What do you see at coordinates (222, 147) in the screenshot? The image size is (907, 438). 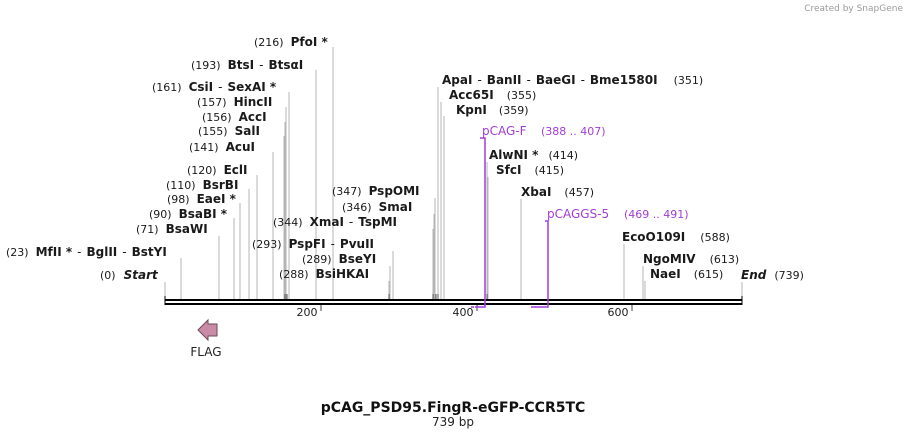 I see `site-acui: (141) AcuI` at bounding box center [222, 147].